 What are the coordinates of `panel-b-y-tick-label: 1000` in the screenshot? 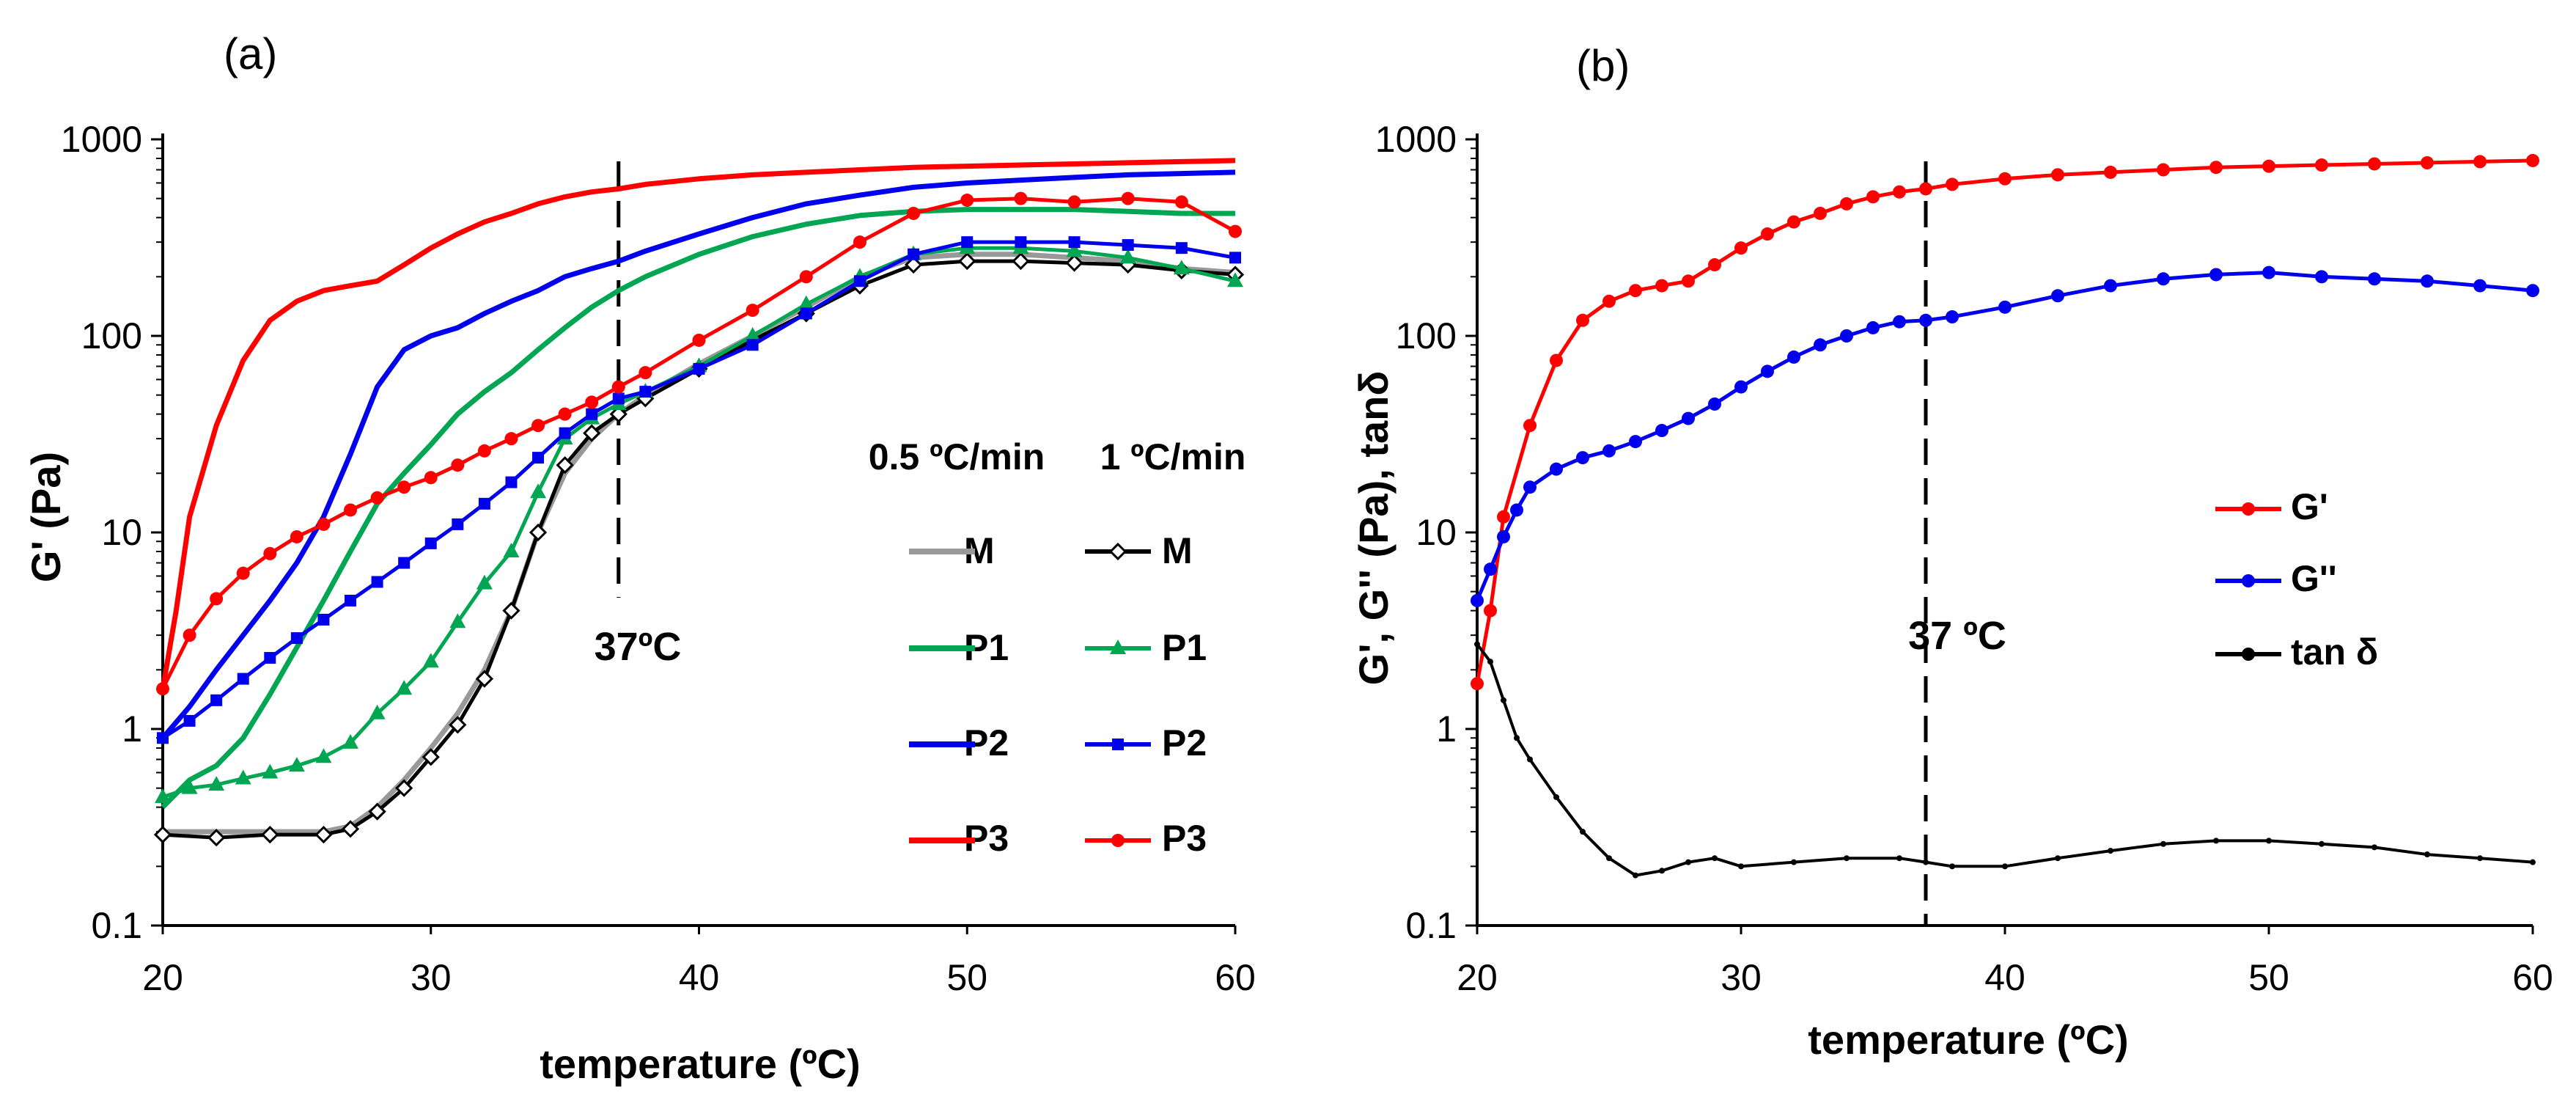 It's located at (1416, 140).